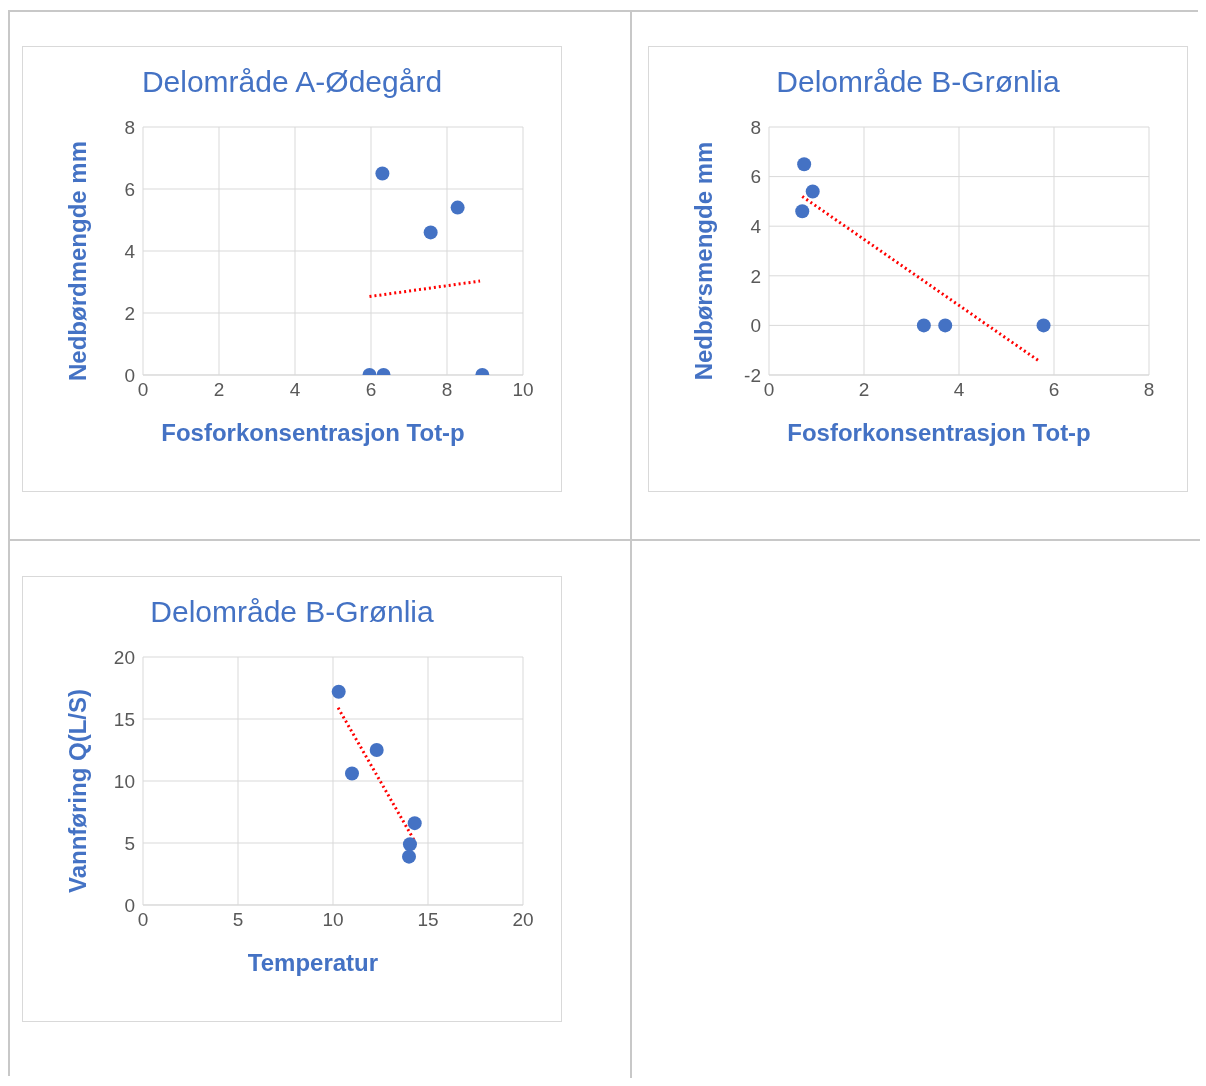 The image size is (1206, 1086). What do you see at coordinates (292, 82) in the screenshot?
I see `chart-title: Delområde A-Ødegård` at bounding box center [292, 82].